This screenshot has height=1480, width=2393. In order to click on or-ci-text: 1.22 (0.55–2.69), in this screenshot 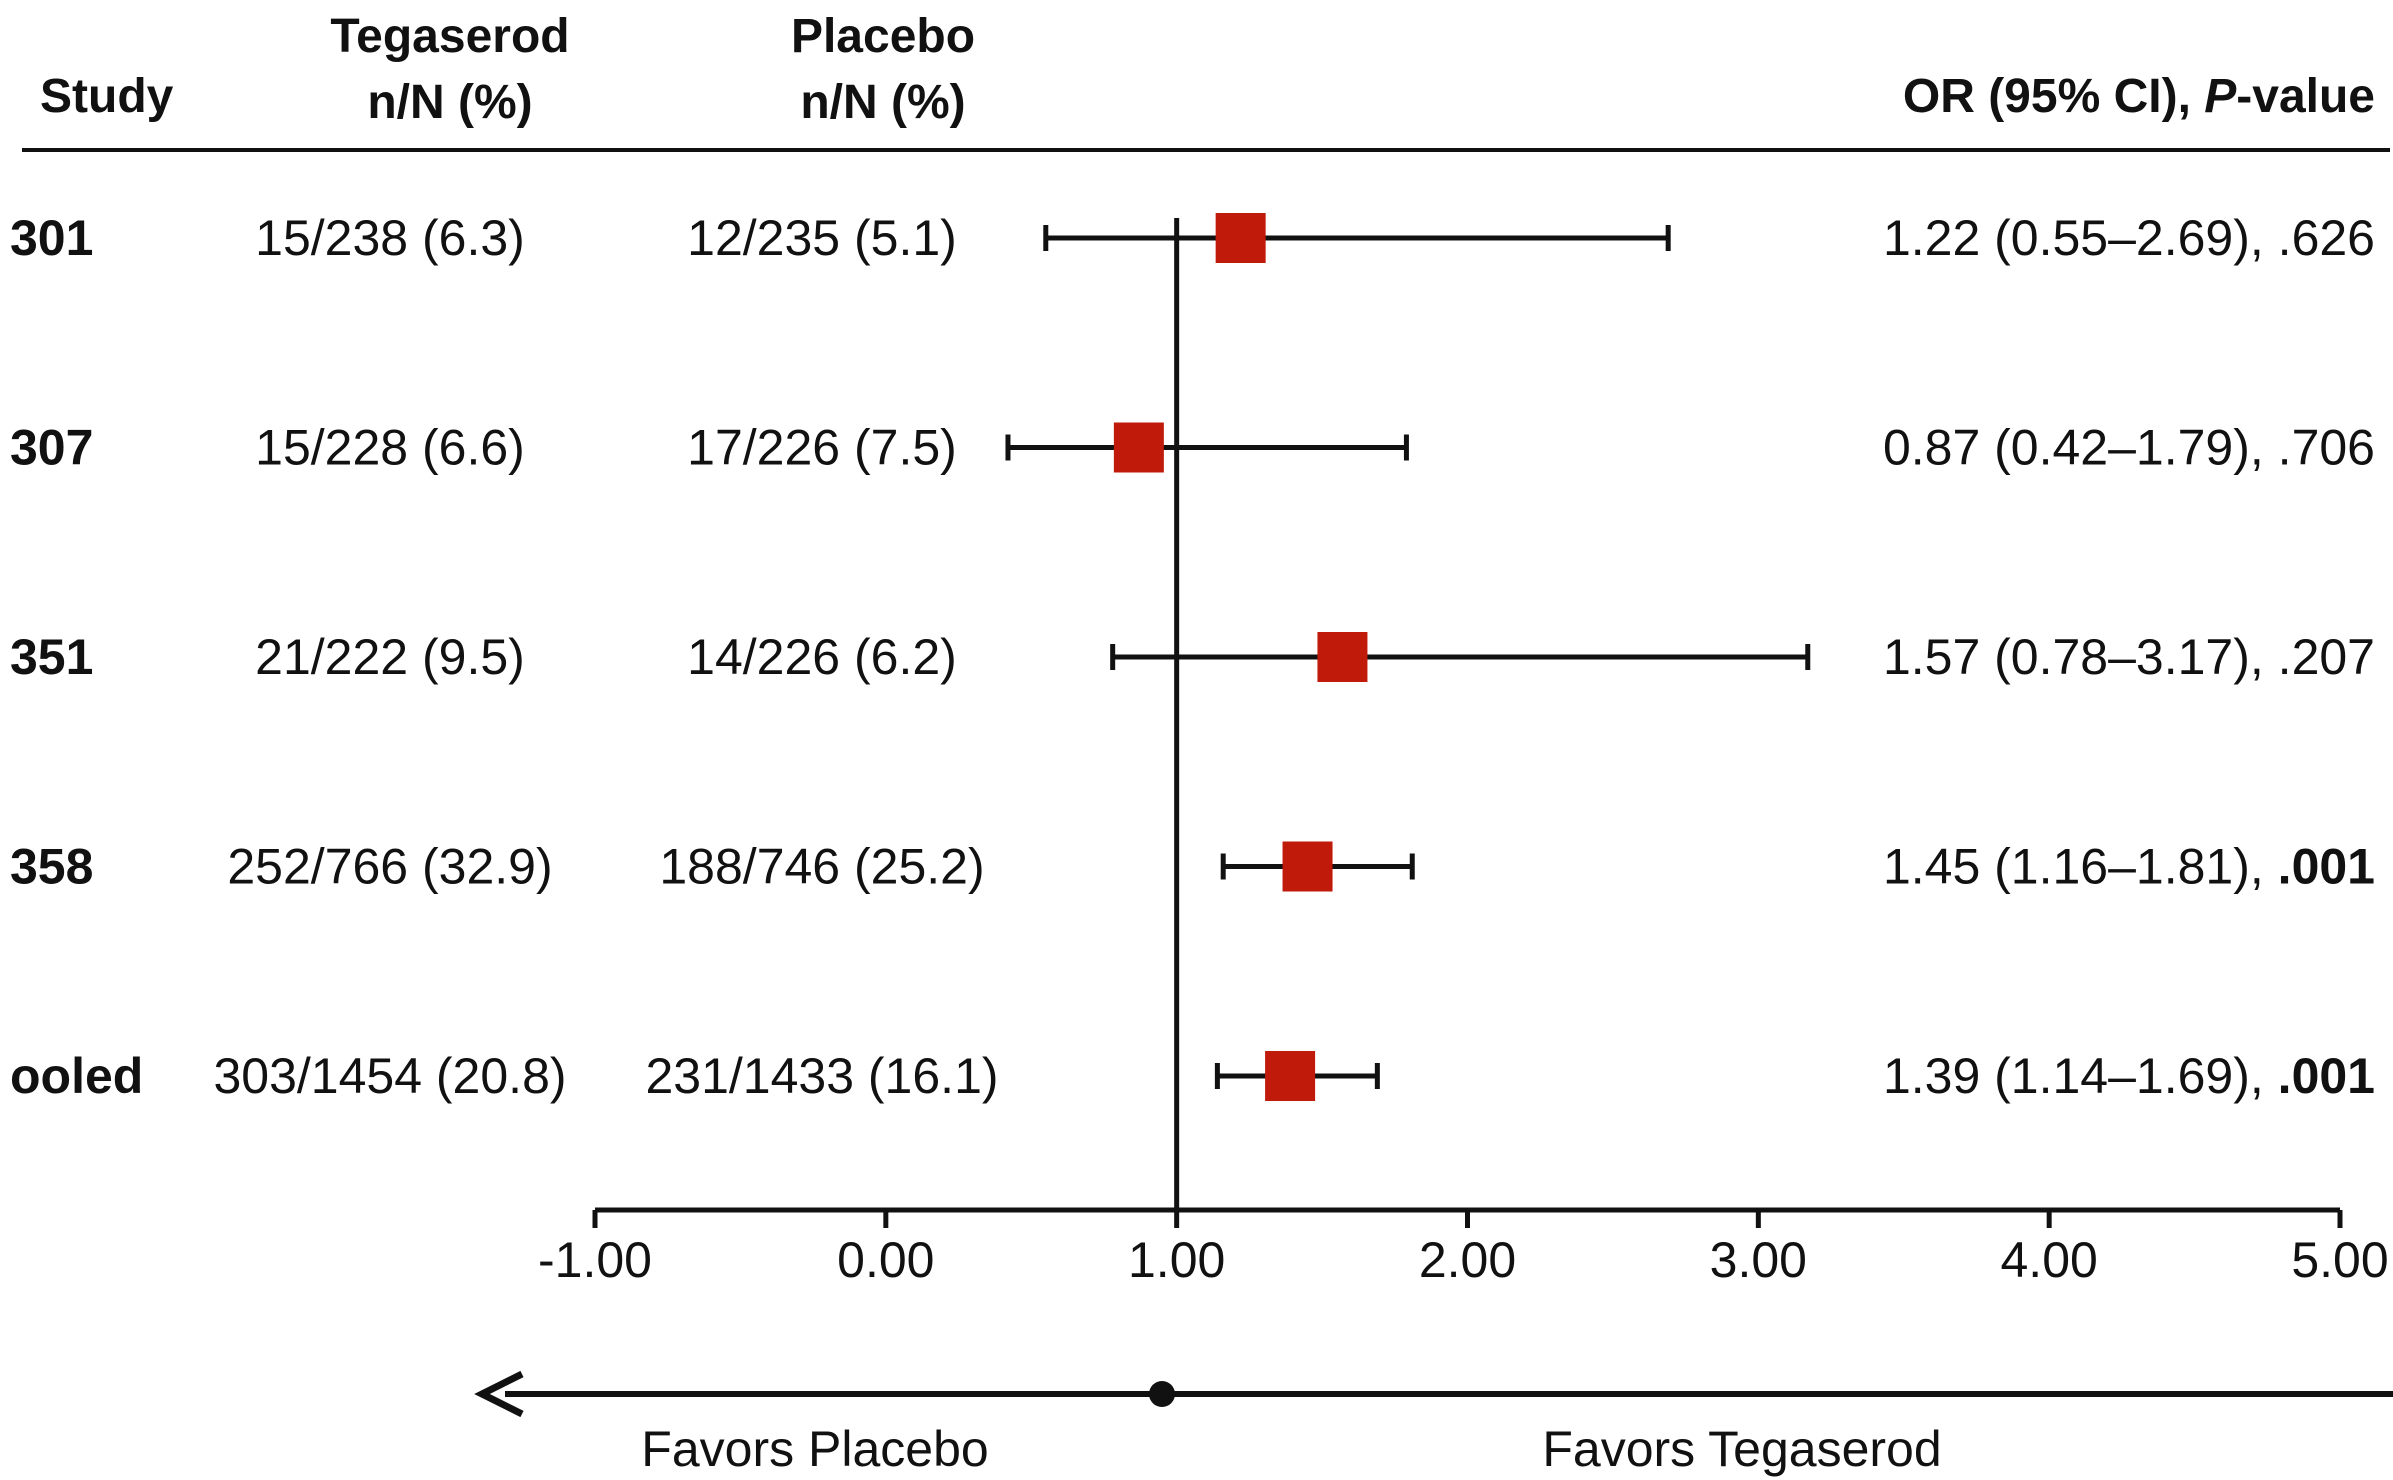, I will do `click(2080, 238)`.